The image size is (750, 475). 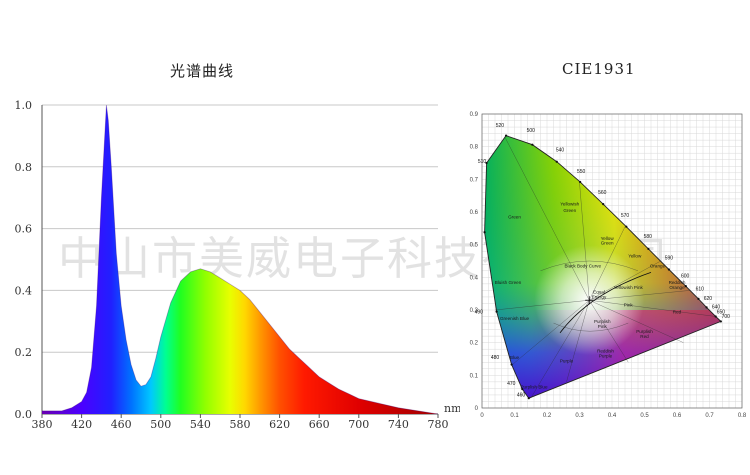 I want to click on wavelength-label: 550, so click(x=581, y=172).